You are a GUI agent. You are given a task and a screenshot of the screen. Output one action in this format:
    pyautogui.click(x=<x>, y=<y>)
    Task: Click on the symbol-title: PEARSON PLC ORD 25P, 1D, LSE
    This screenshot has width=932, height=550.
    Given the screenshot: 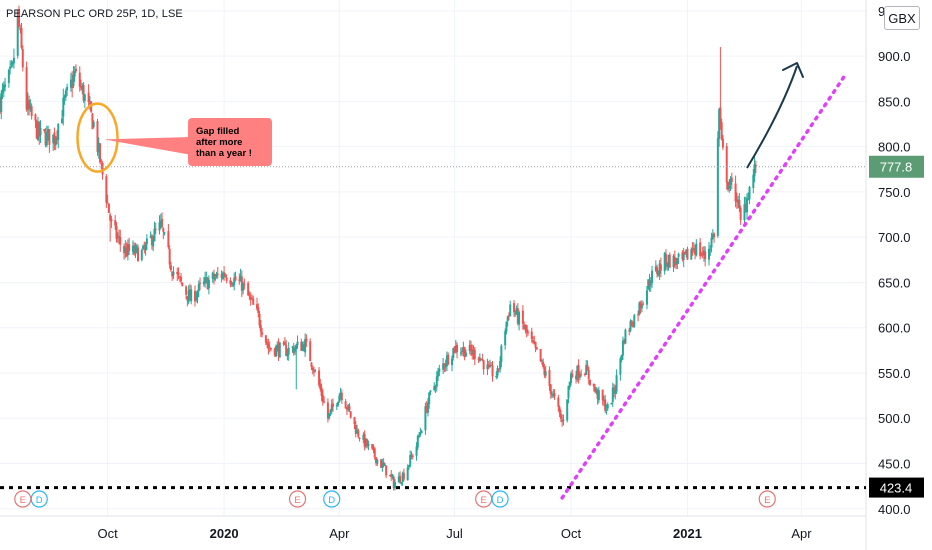 What is the action you would take?
    pyautogui.click(x=94, y=14)
    